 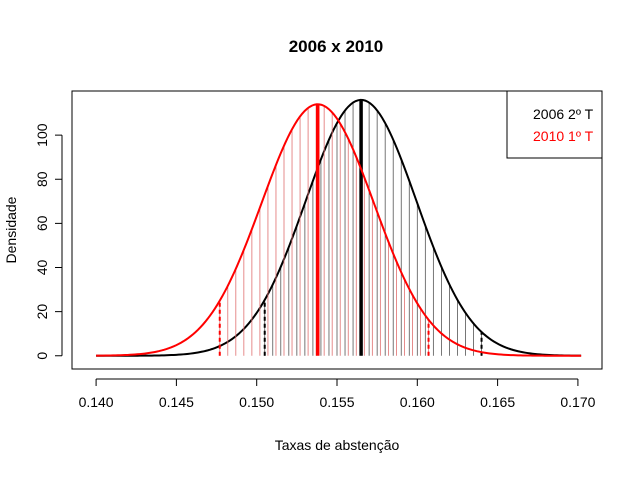 I want to click on x-axis: 0.140 0.145 0.150 0.155 0.160 0.165 0.170, so click(x=337, y=394).